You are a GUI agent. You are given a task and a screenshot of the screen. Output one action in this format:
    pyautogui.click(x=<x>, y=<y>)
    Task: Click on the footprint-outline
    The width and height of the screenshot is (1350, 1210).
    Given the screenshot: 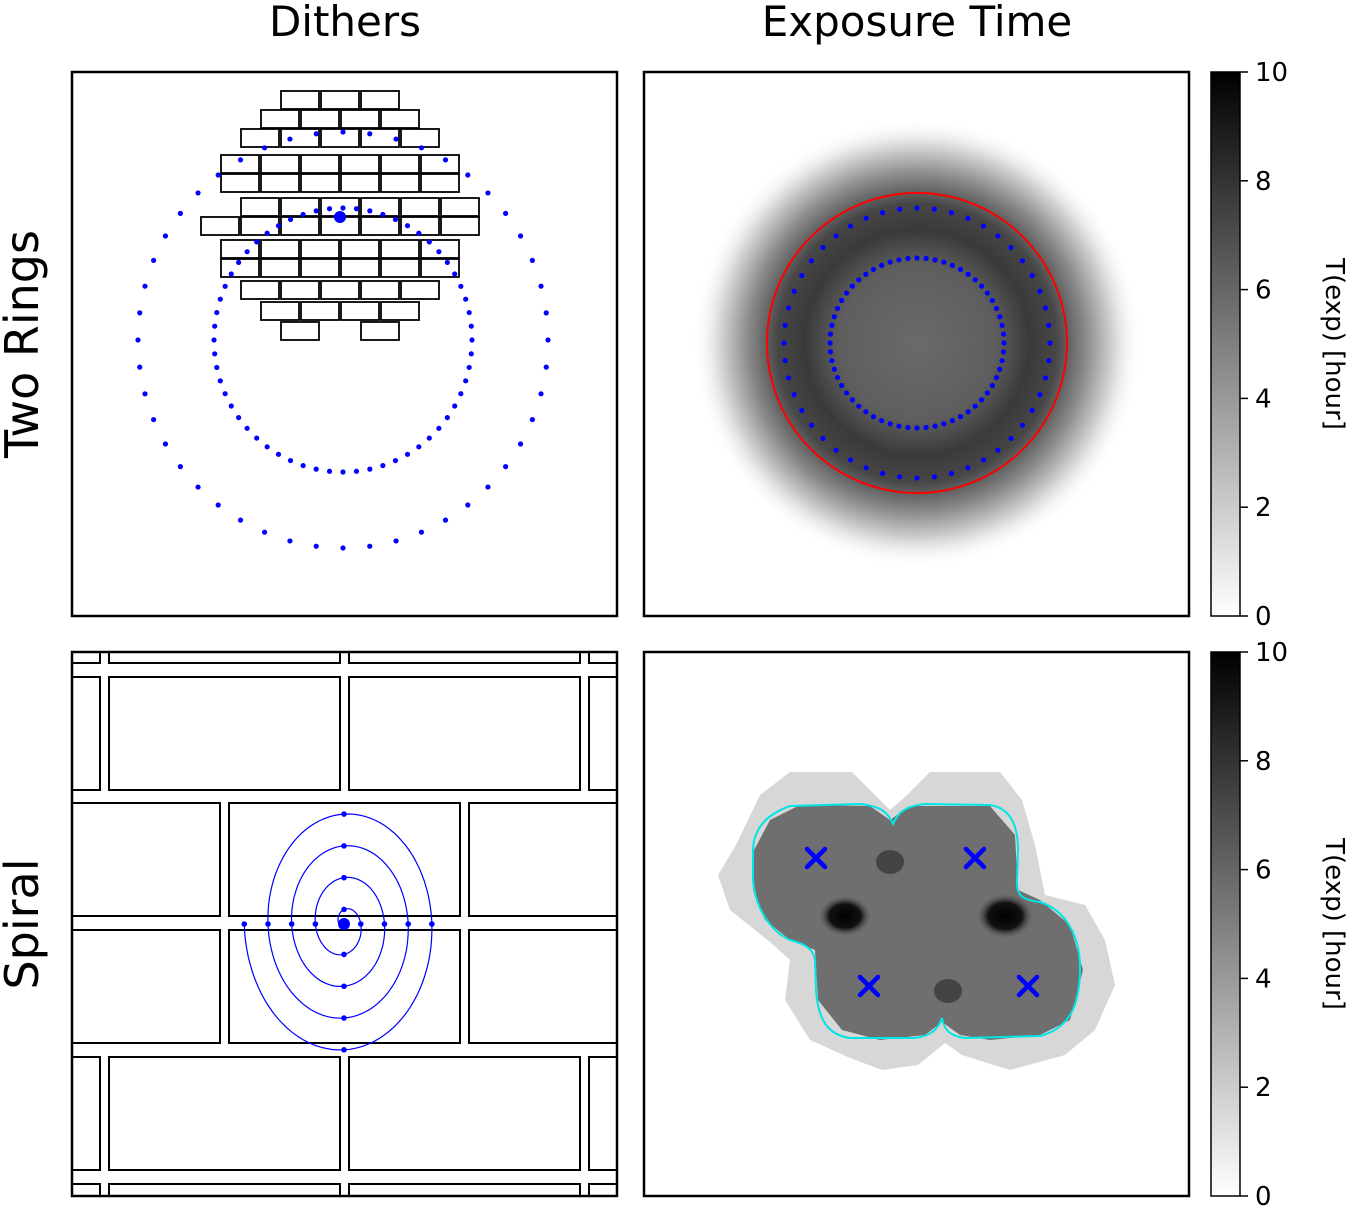 What is the action you would take?
    pyautogui.click(x=916, y=921)
    